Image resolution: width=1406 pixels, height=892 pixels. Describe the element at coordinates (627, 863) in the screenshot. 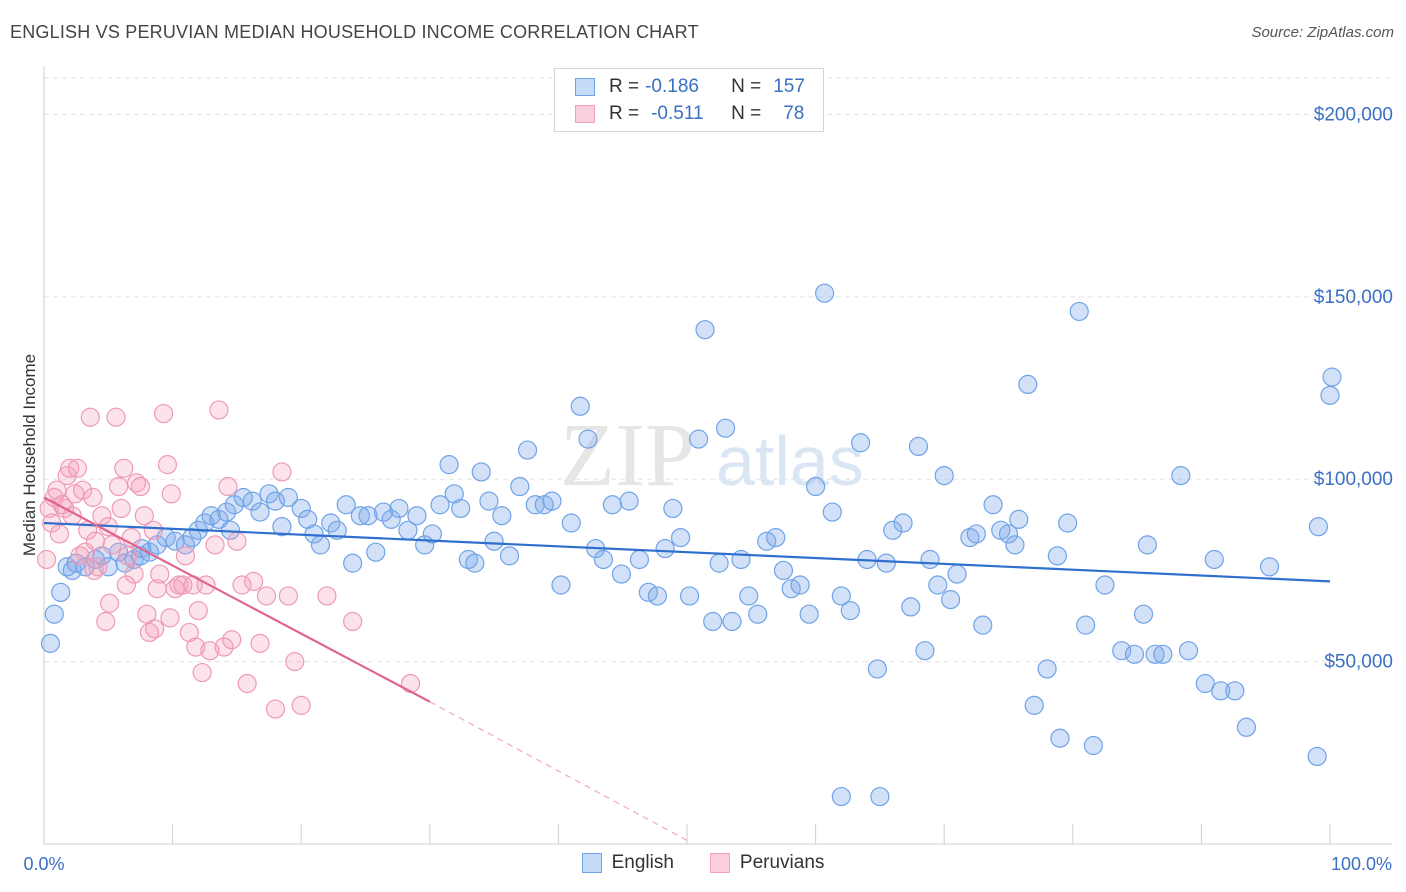

I see `series-legend-english: English` at that location.